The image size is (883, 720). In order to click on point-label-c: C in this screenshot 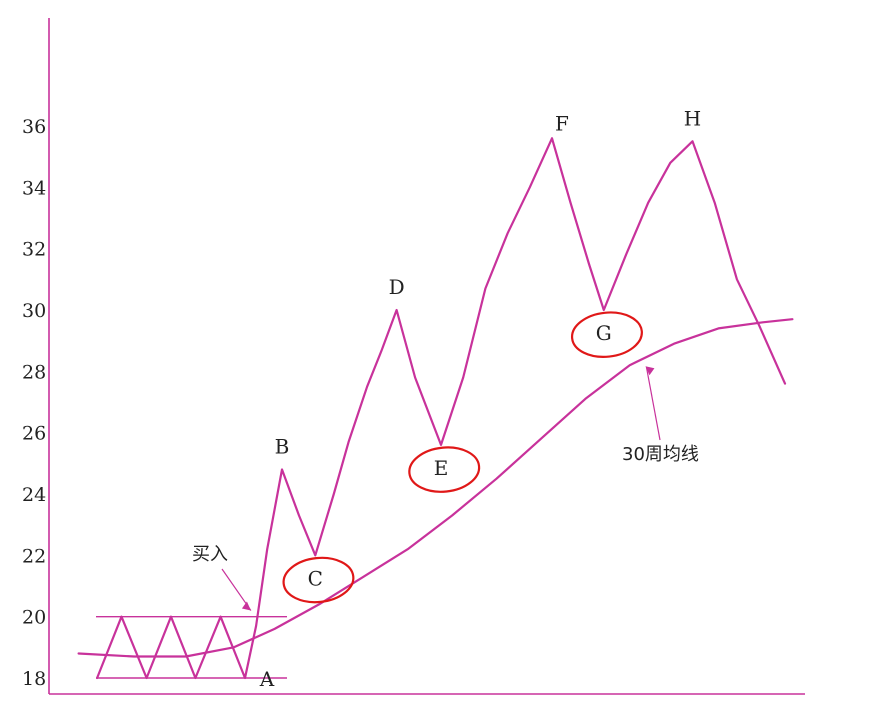, I will do `click(315, 578)`.